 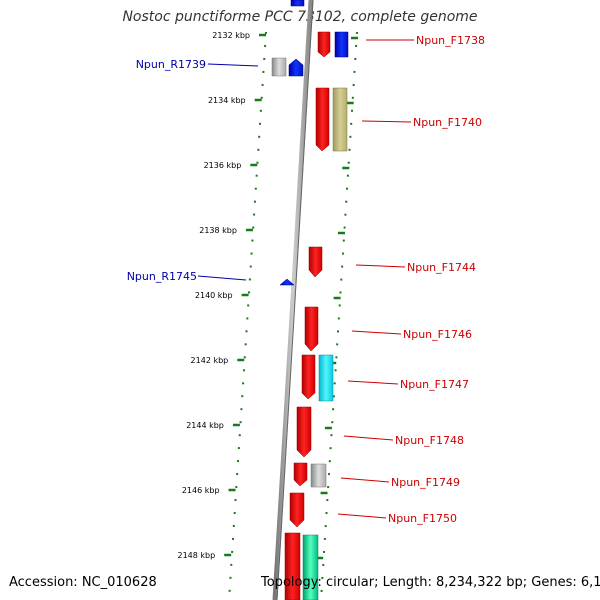 What do you see at coordinates (324, 44) in the screenshot?
I see `gene-npun-f1738` at bounding box center [324, 44].